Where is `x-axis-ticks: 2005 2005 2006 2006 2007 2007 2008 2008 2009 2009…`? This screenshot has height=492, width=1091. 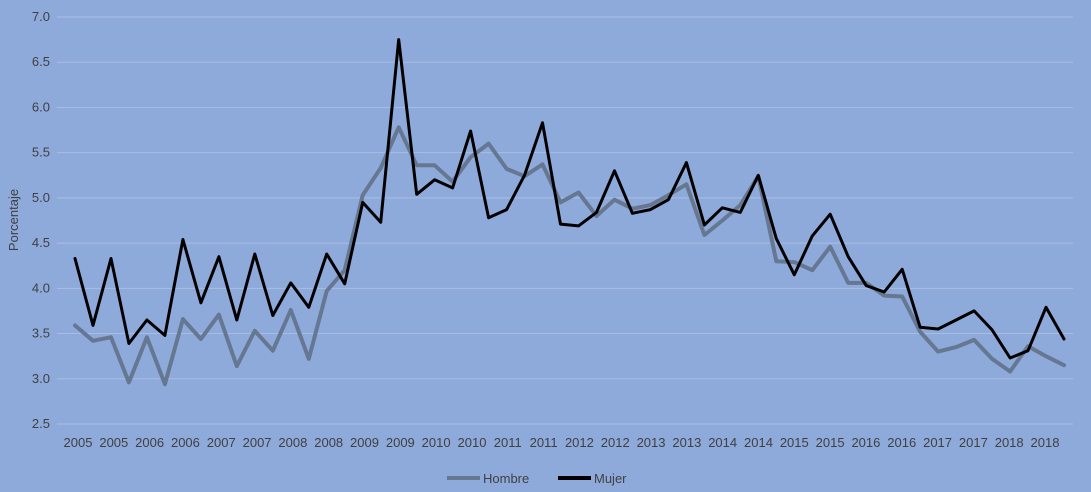 x-axis-ticks: 2005 2005 2006 2006 2007 2007 2008 2008 2009 2009… is located at coordinates (562, 442).